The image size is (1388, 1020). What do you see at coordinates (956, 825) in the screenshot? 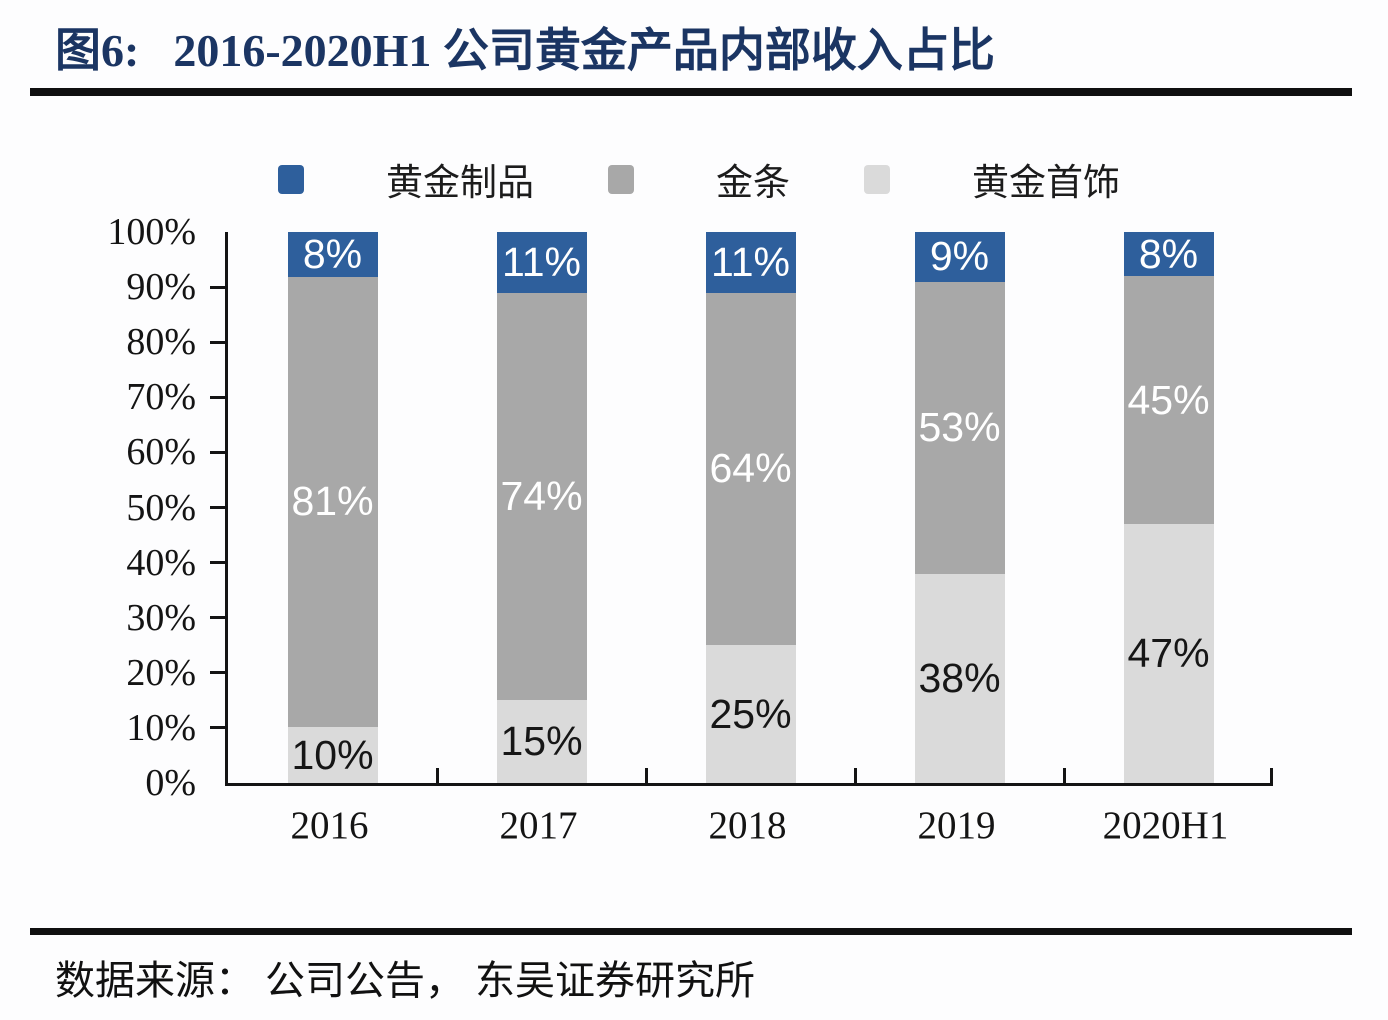
I see `x-axis-category-label: 2019` at bounding box center [956, 825].